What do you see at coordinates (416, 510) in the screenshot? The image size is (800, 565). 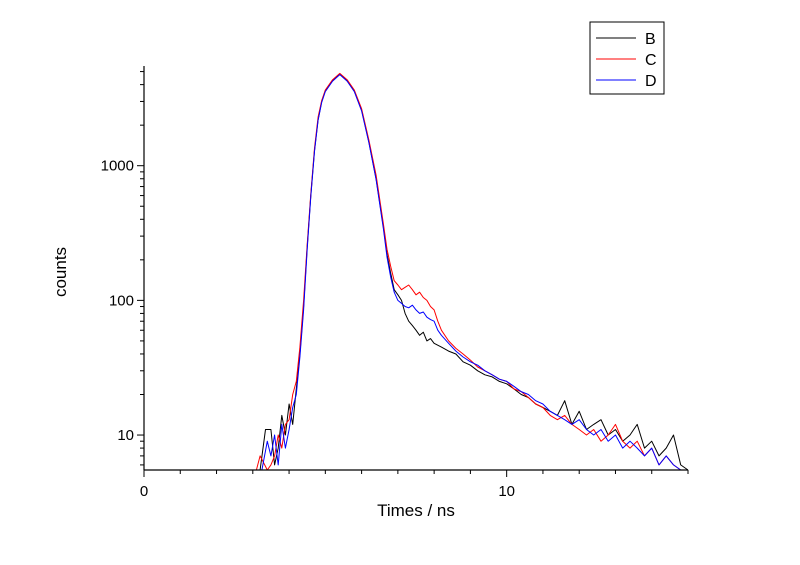 I see `x-axis-title: Times / ns` at bounding box center [416, 510].